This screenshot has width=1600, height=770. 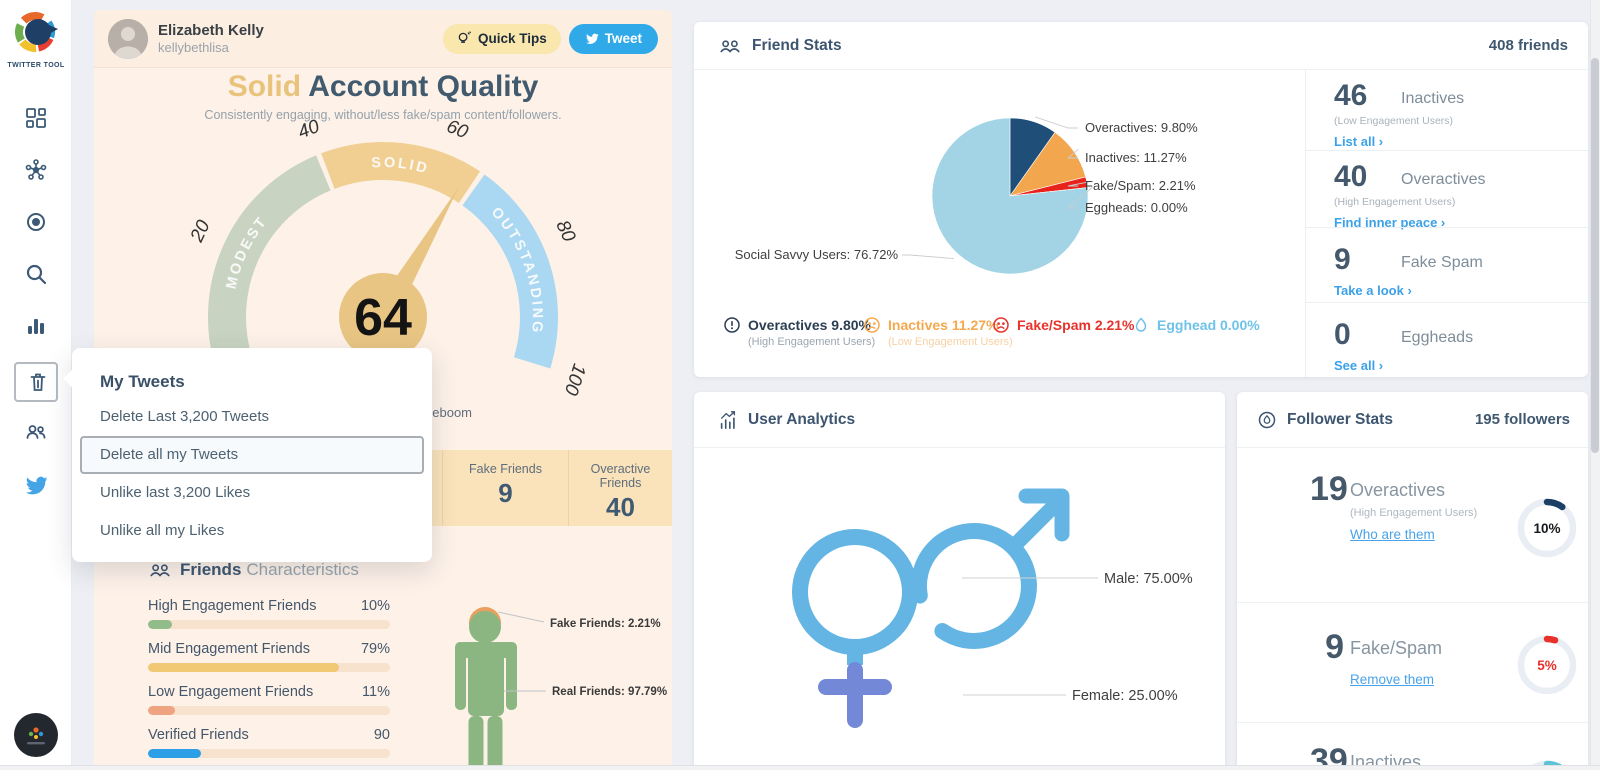 I want to click on legend-sub: (Low Engagement Users), so click(x=950, y=342).